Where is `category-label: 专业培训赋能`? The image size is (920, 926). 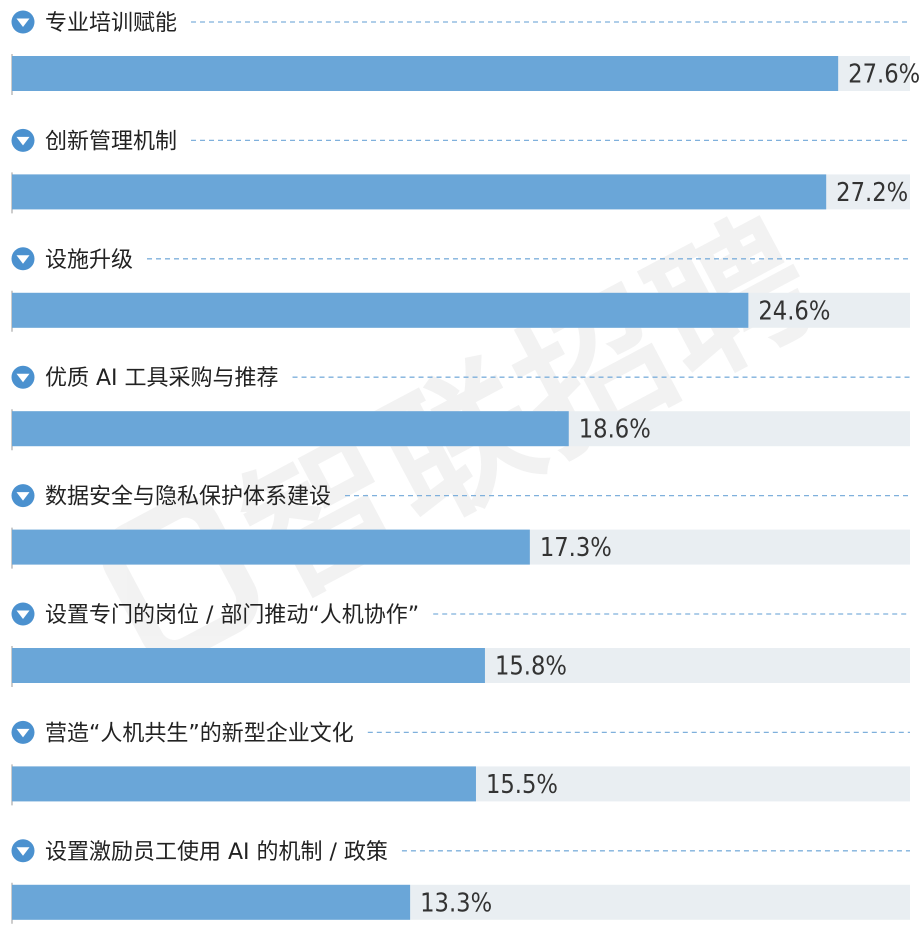 category-label: 专业培训赋能 is located at coordinates (111, 23).